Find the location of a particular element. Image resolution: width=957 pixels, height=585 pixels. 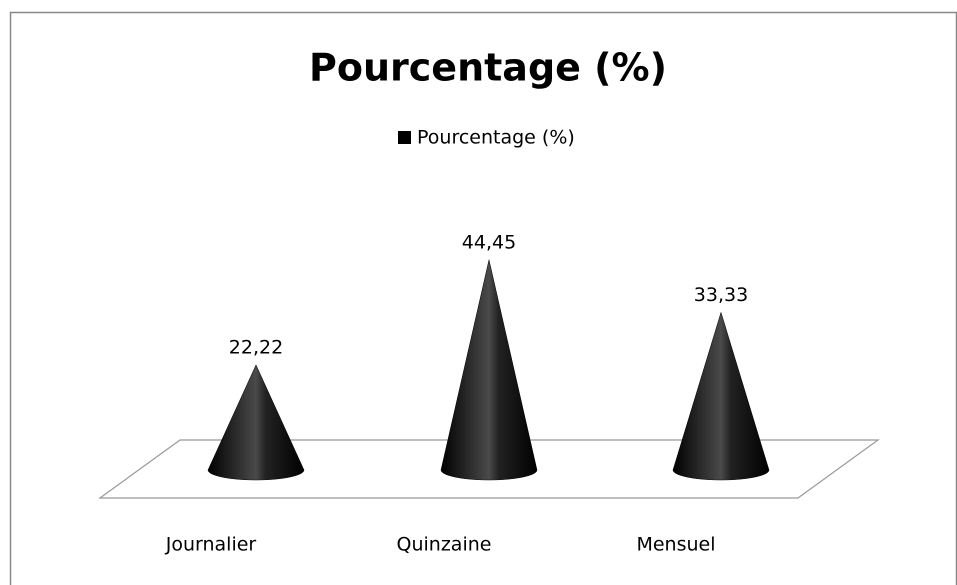

data-label: 33,33 is located at coordinates (721, 295).